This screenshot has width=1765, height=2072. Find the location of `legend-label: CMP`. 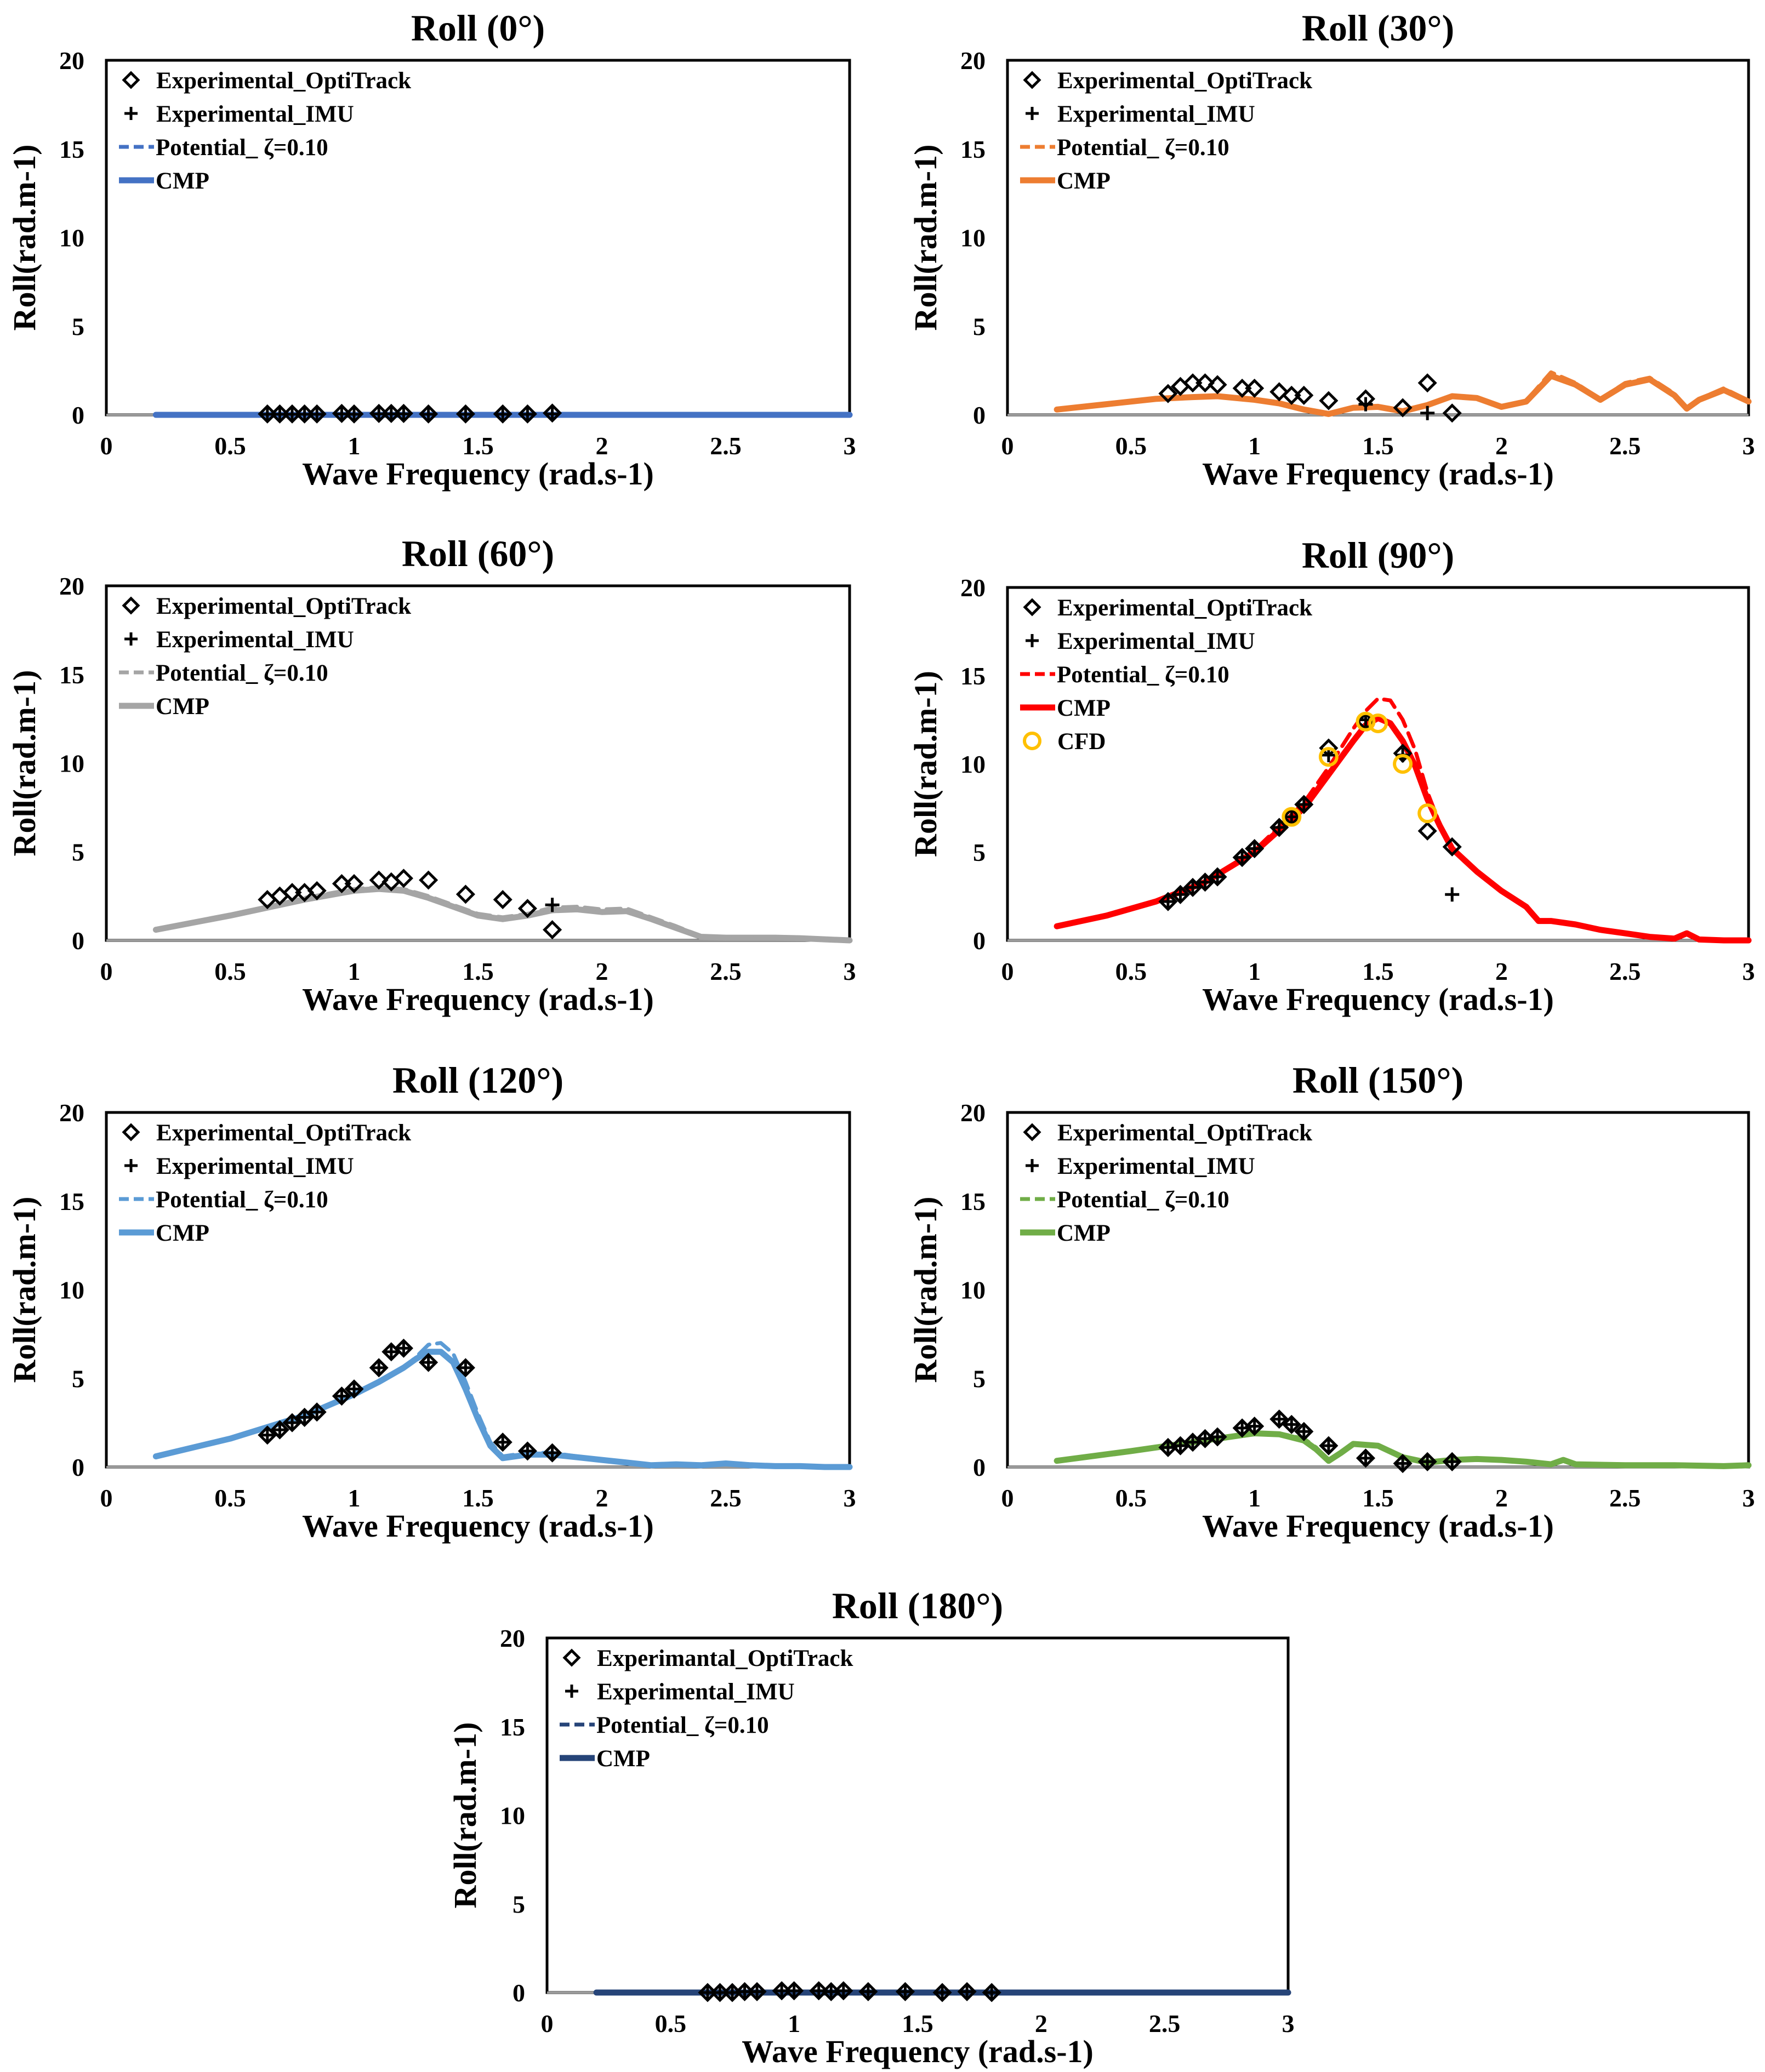

legend-label: CMP is located at coordinates (1084, 181).